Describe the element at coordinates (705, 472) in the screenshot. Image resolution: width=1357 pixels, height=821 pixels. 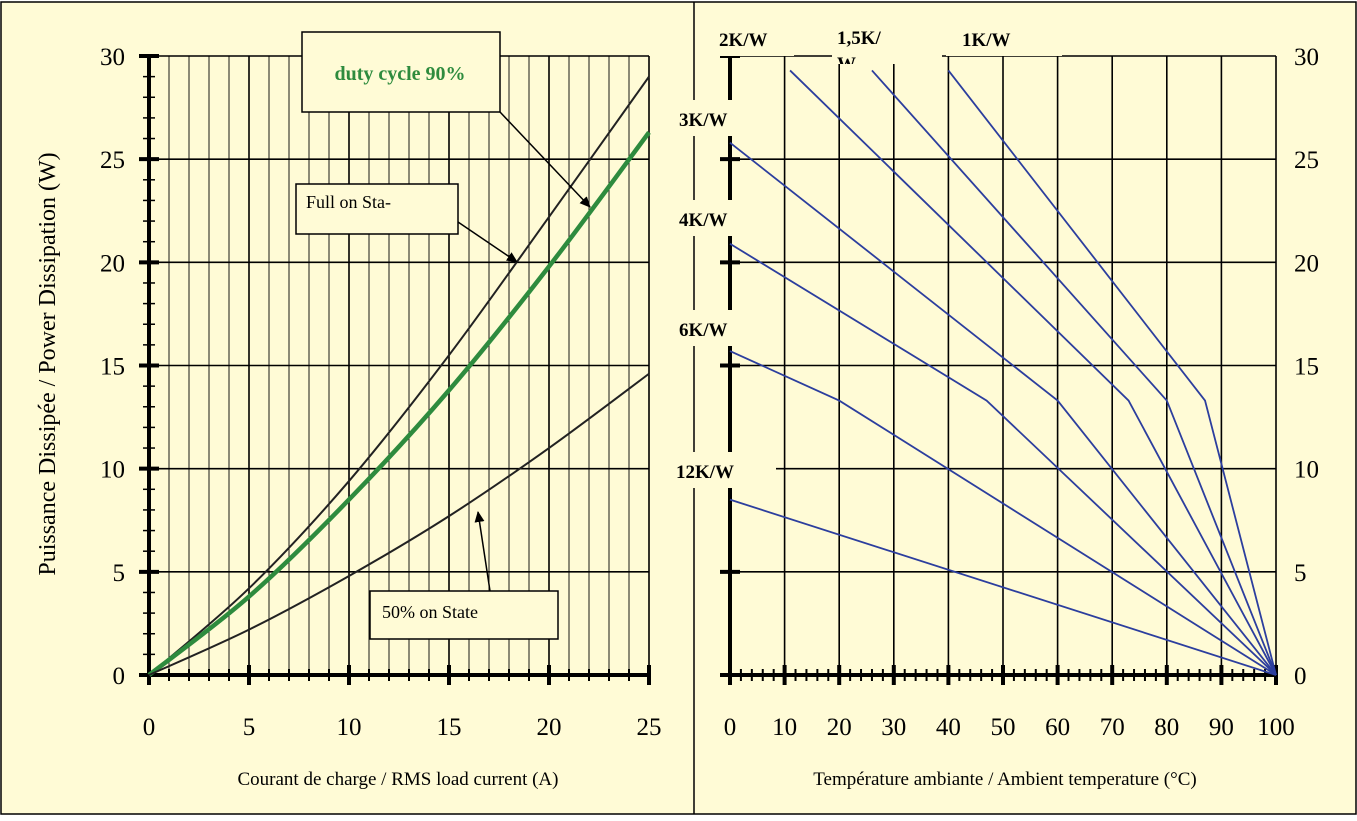
I see `rth-12kw: 12K/W` at that location.